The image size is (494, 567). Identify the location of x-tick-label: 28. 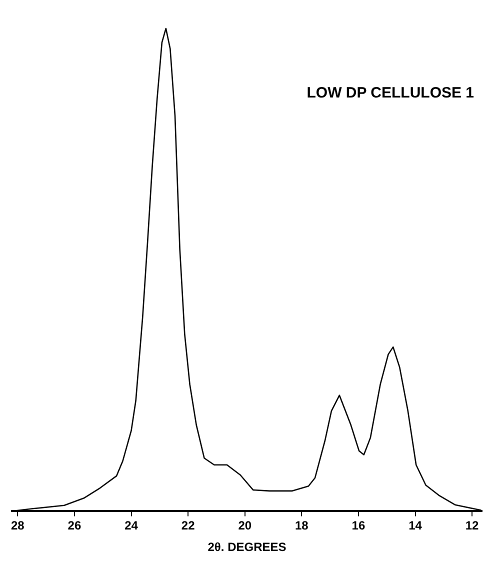
(17, 525).